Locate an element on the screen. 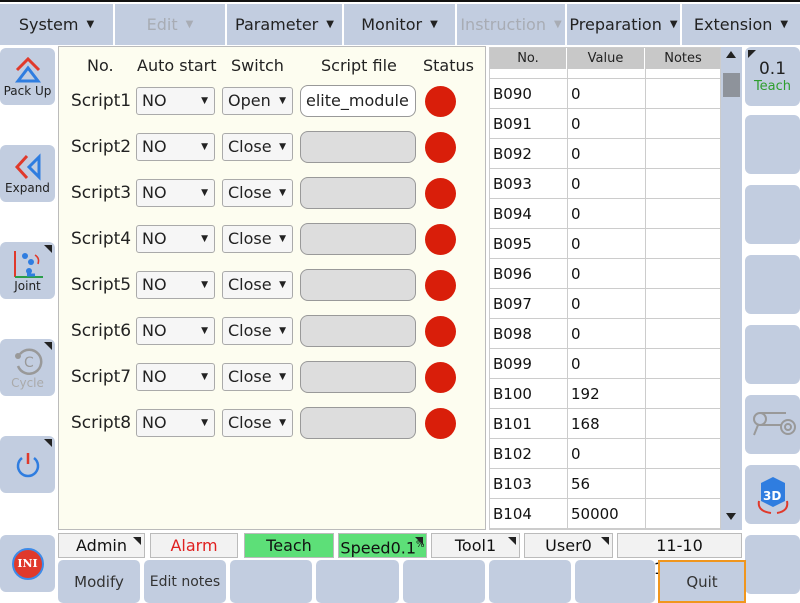  menu-monitor: Monitor ▼ is located at coordinates (399, 24).